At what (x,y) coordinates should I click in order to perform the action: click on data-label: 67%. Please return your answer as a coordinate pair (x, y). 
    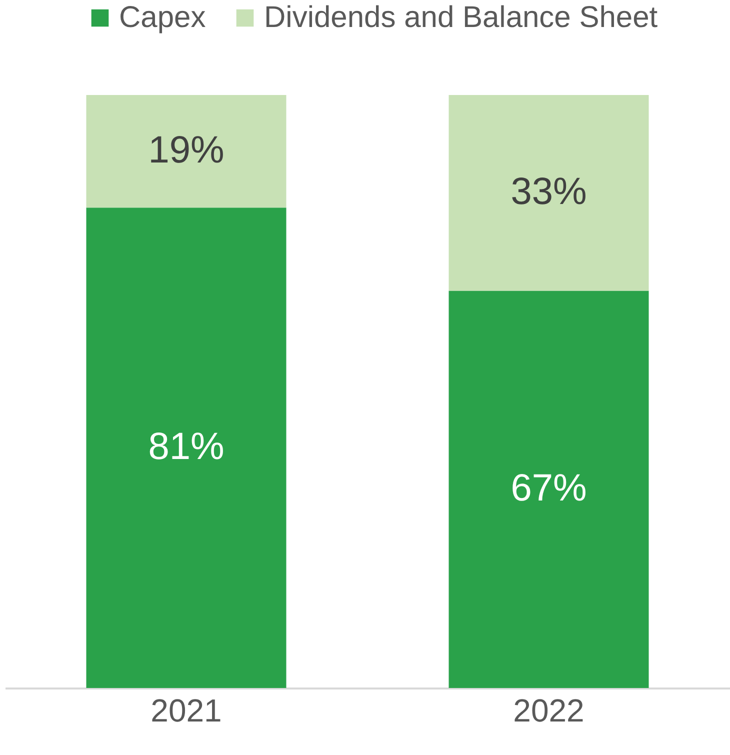
    Looking at the image, I should click on (548, 488).